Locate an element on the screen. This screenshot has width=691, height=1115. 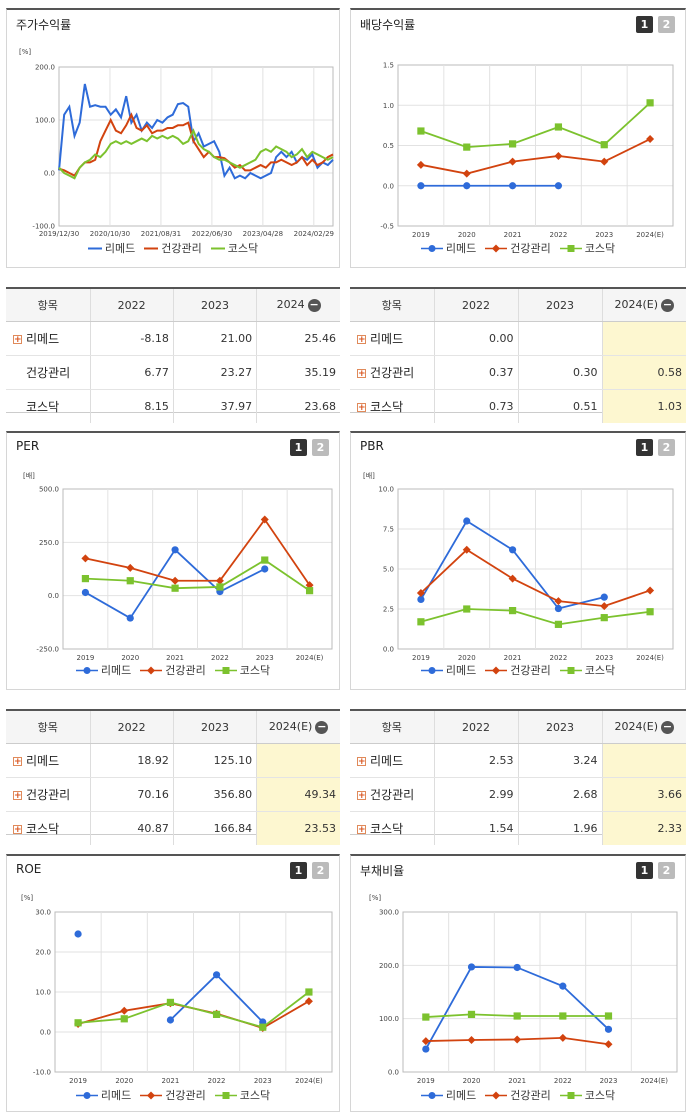
series-line is located at coordinates (535, 125).